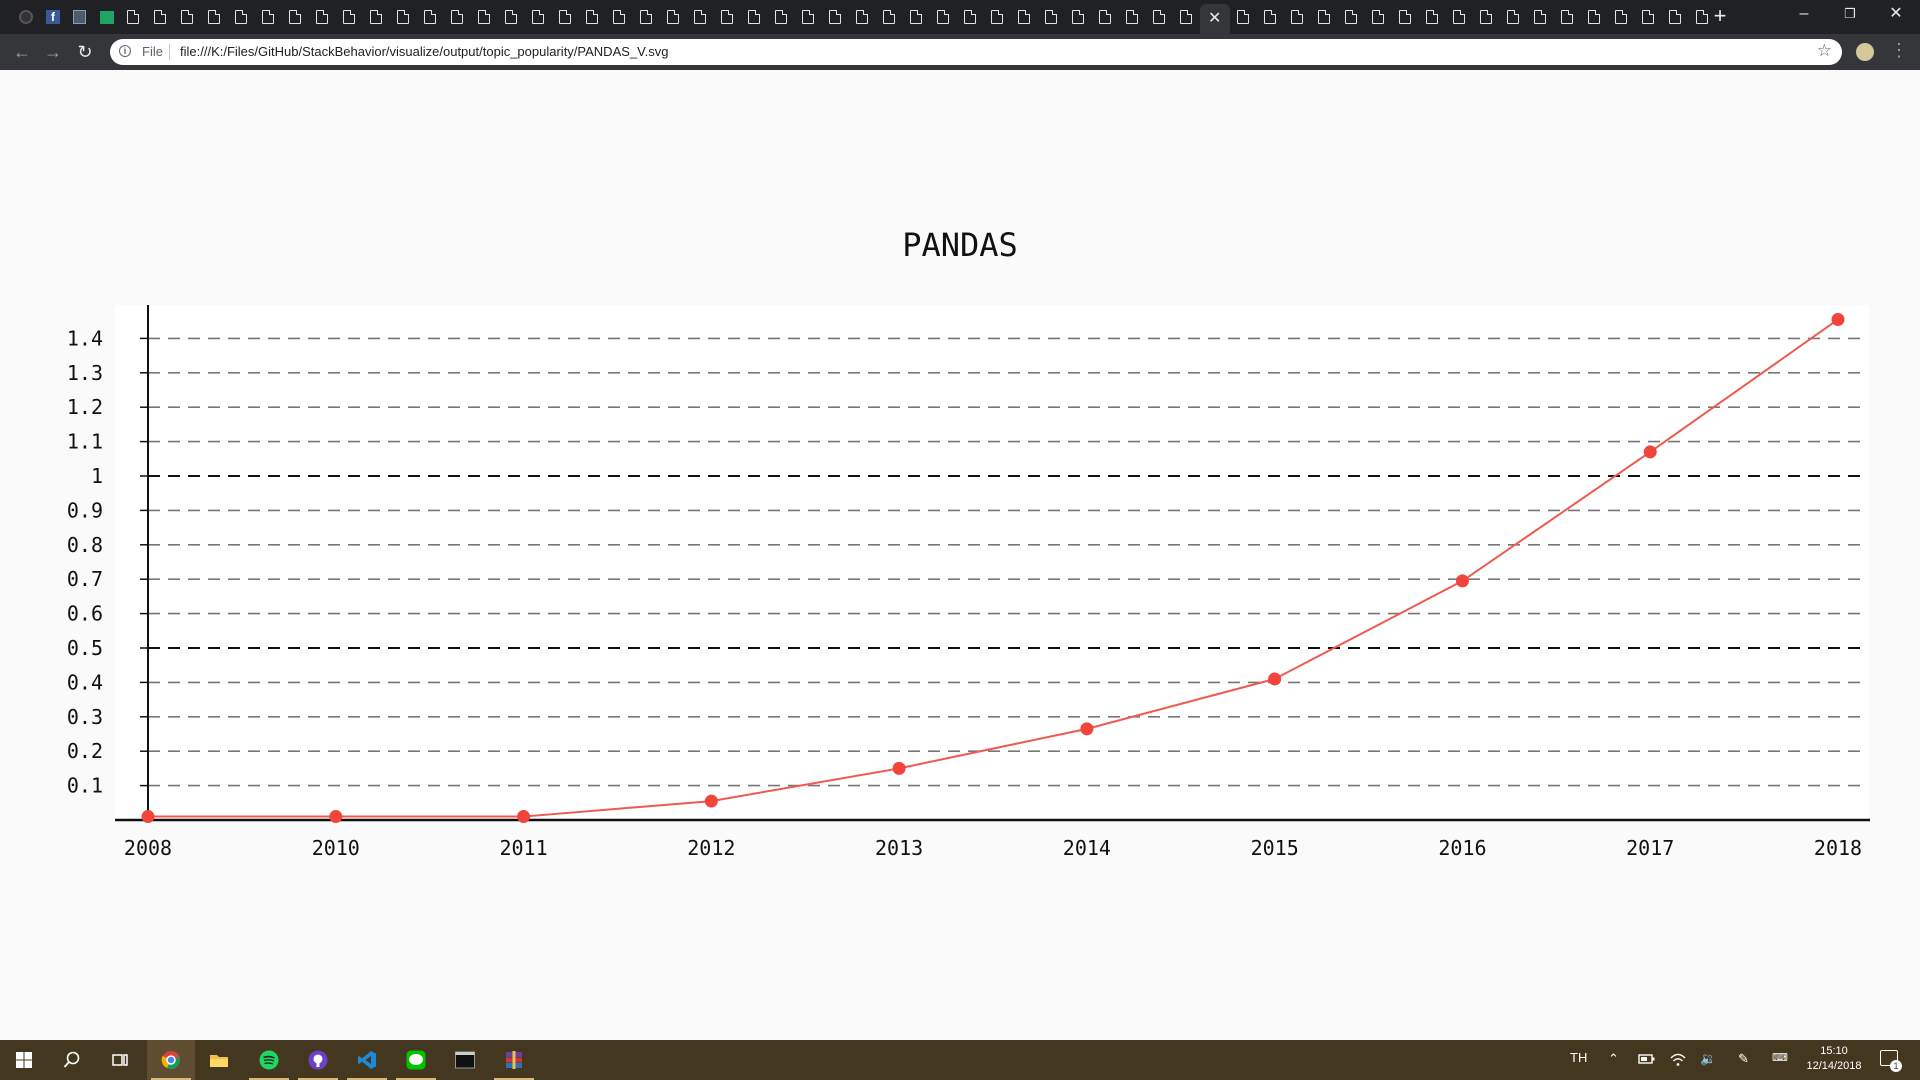 The image size is (1920, 1080). I want to click on spotify-taskbar-button, so click(269, 1060).